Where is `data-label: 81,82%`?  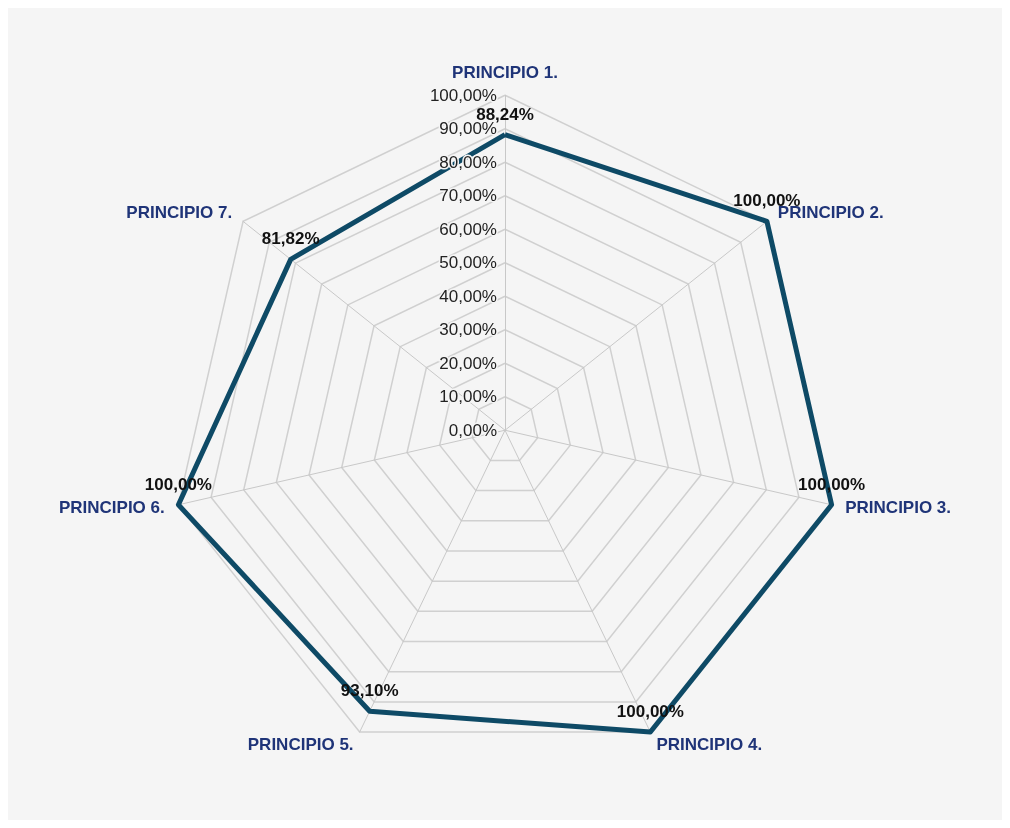 data-label: 81,82% is located at coordinates (290, 239).